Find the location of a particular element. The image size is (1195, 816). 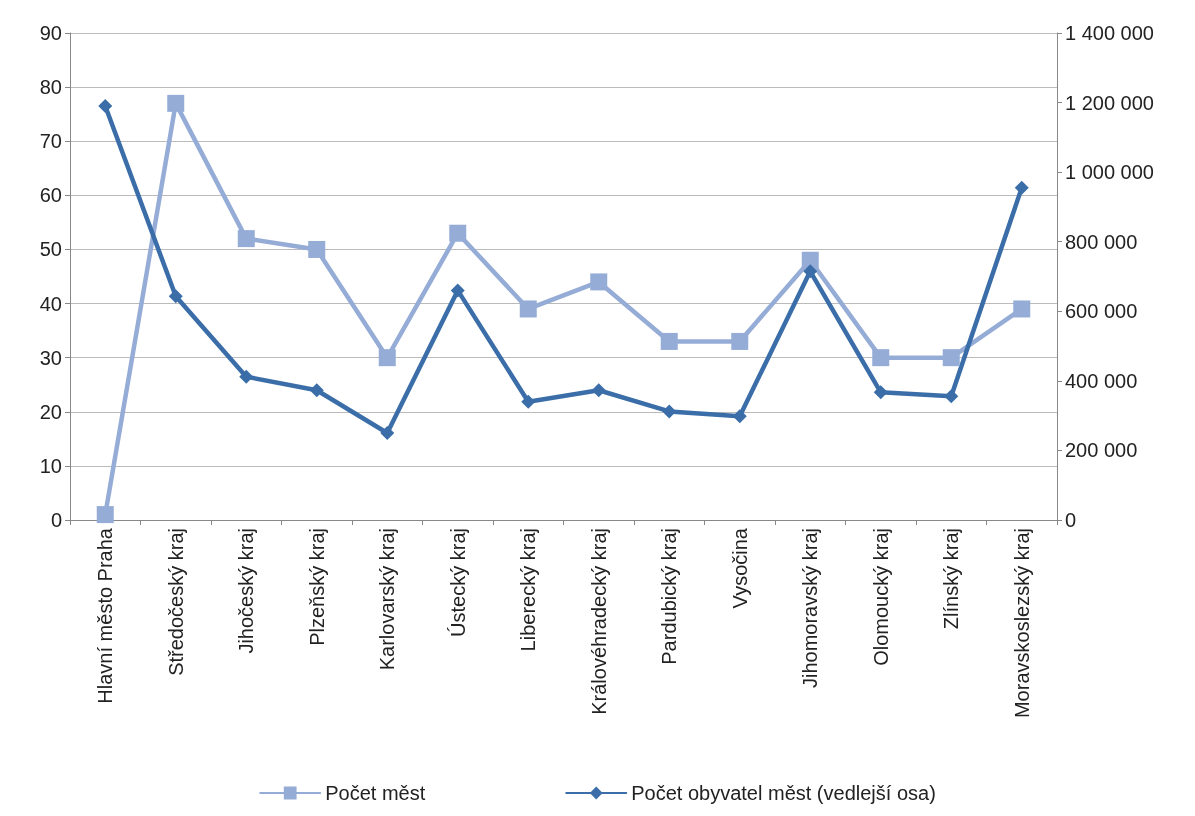

y-tick-label: 70 is located at coordinates (50, 141).